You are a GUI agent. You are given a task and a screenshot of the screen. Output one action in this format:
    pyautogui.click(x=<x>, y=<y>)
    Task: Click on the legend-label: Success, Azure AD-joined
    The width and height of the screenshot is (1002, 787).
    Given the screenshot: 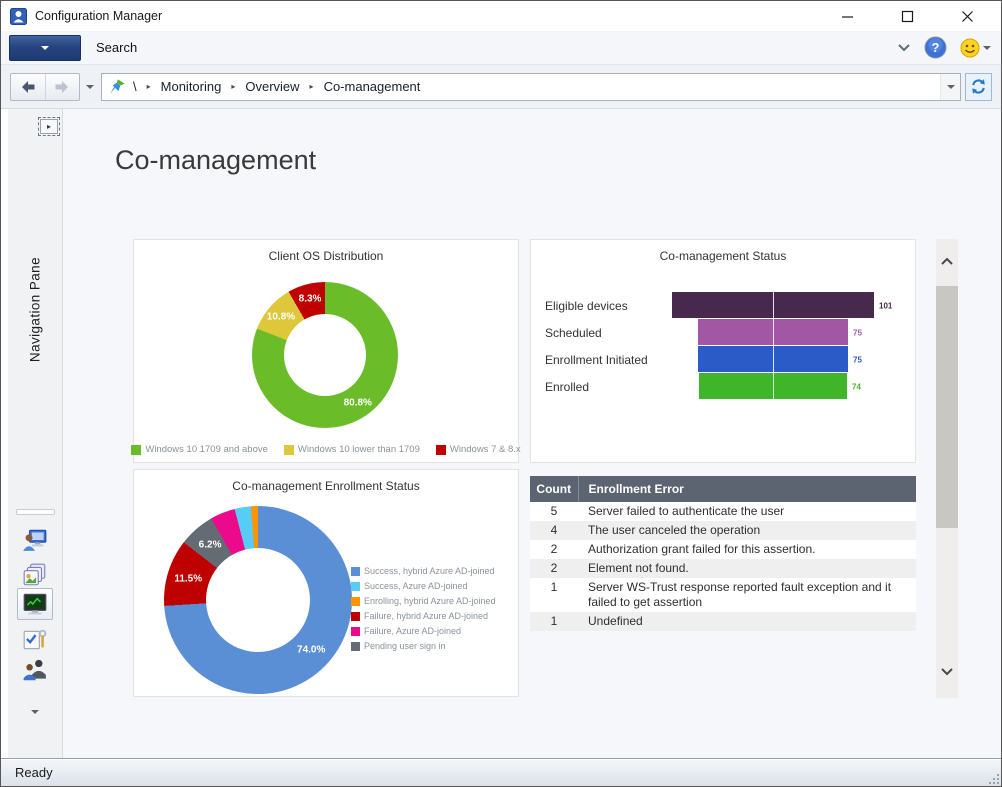 What is the action you would take?
    pyautogui.click(x=416, y=586)
    